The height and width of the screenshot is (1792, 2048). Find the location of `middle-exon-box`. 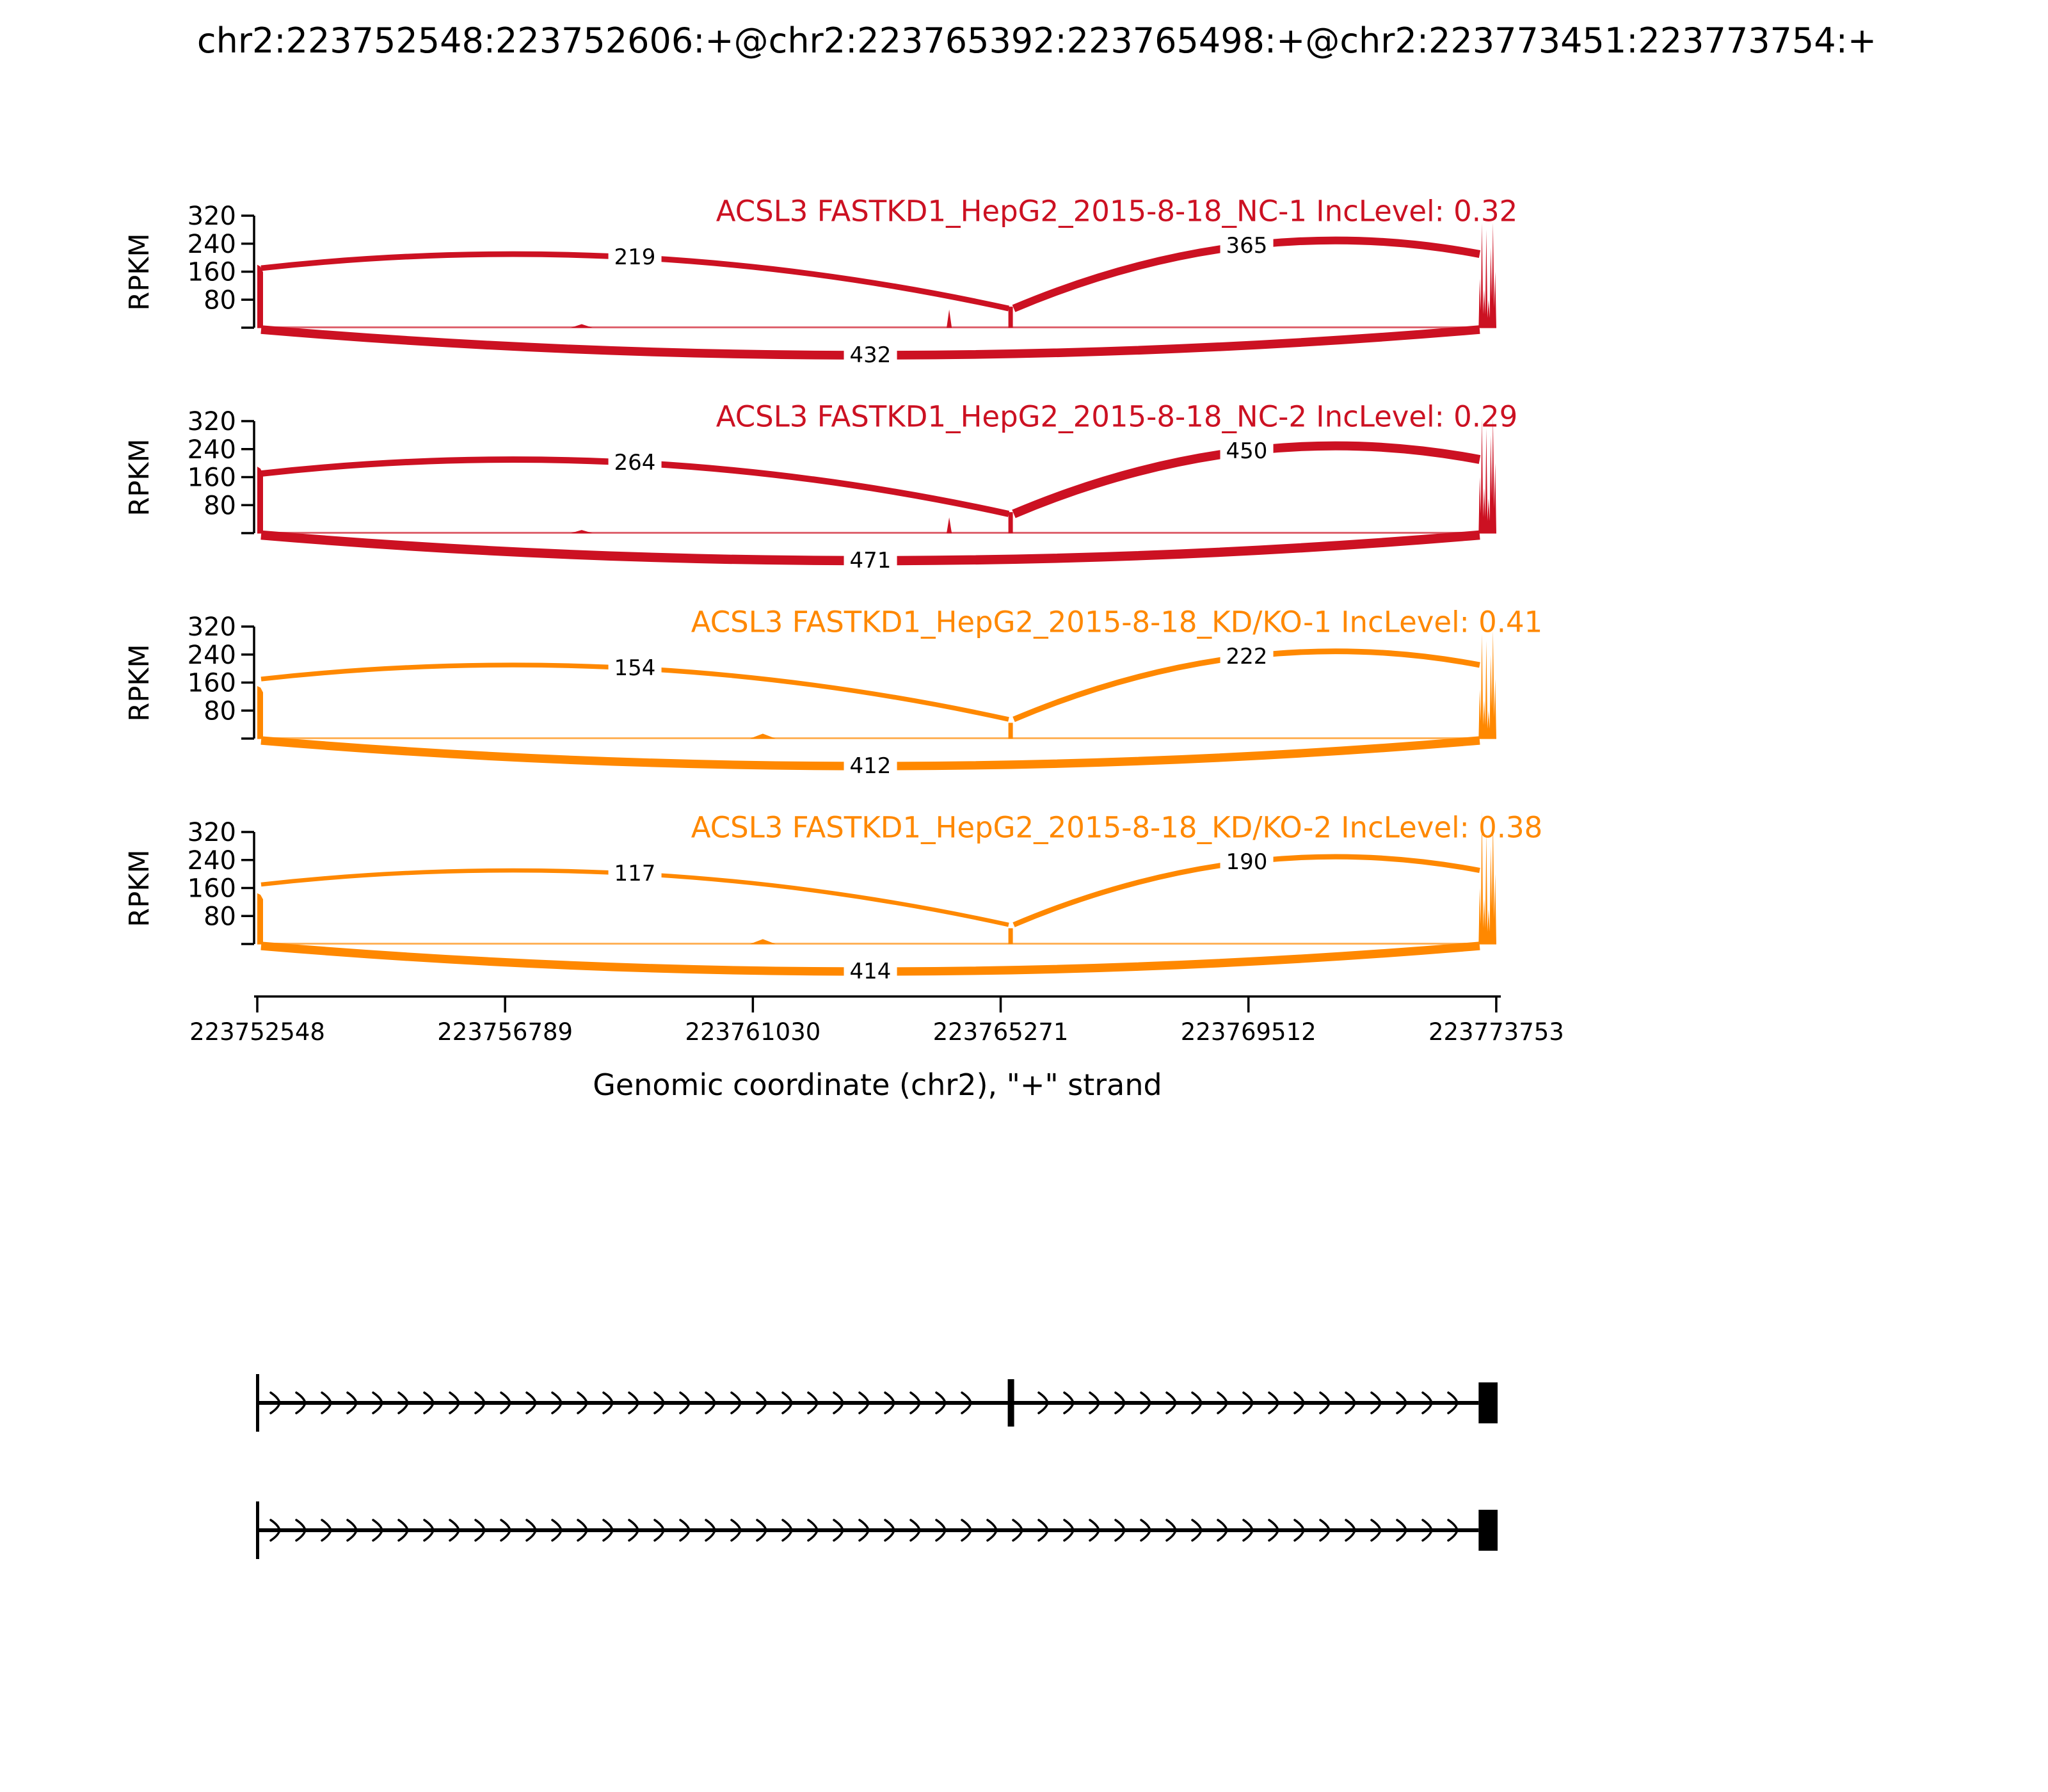

middle-exon-box is located at coordinates (1010, 1403).